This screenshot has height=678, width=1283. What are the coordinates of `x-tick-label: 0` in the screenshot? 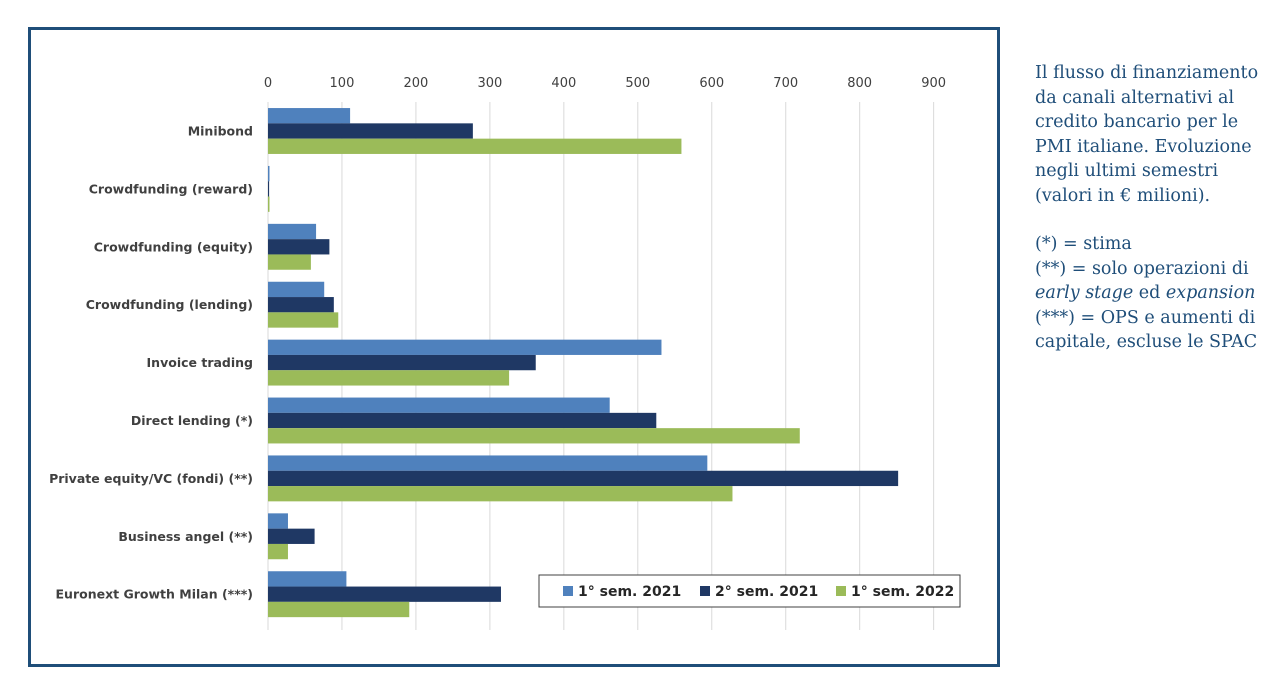 It's located at (268, 83).